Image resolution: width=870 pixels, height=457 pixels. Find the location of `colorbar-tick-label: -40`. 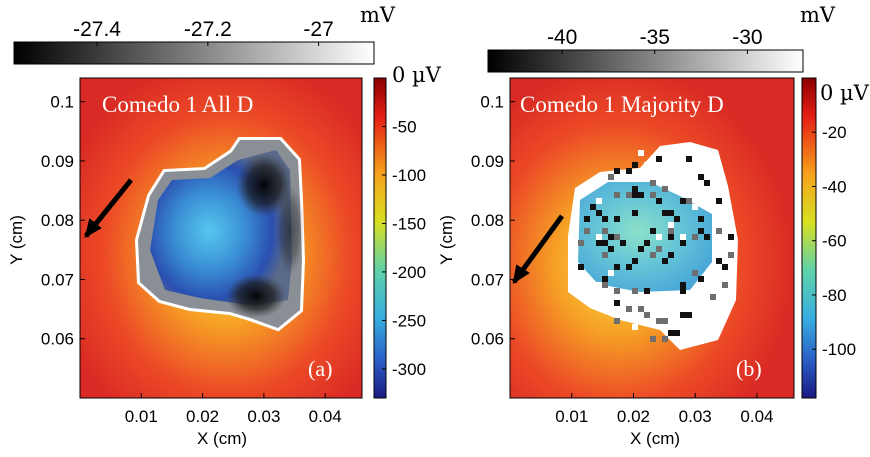

colorbar-tick-label: -40 is located at coordinates (834, 186).